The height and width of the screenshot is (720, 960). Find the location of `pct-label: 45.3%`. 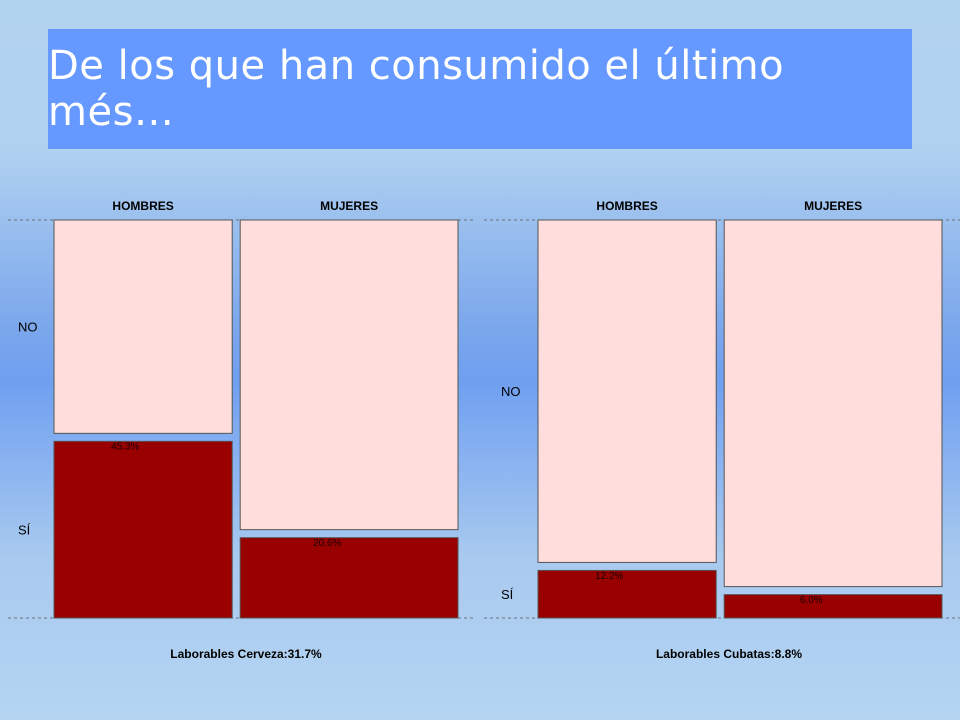

pct-label: 45.3% is located at coordinates (125, 447).